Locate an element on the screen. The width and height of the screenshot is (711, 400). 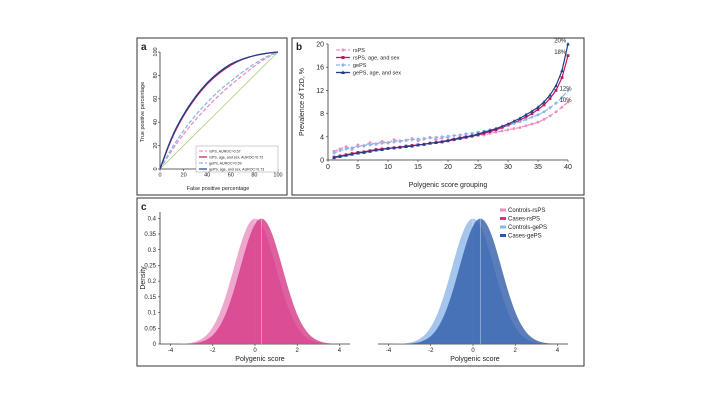
prevalence-y-axis-label: Prevalence of T2D, % is located at coordinates (302, 102).